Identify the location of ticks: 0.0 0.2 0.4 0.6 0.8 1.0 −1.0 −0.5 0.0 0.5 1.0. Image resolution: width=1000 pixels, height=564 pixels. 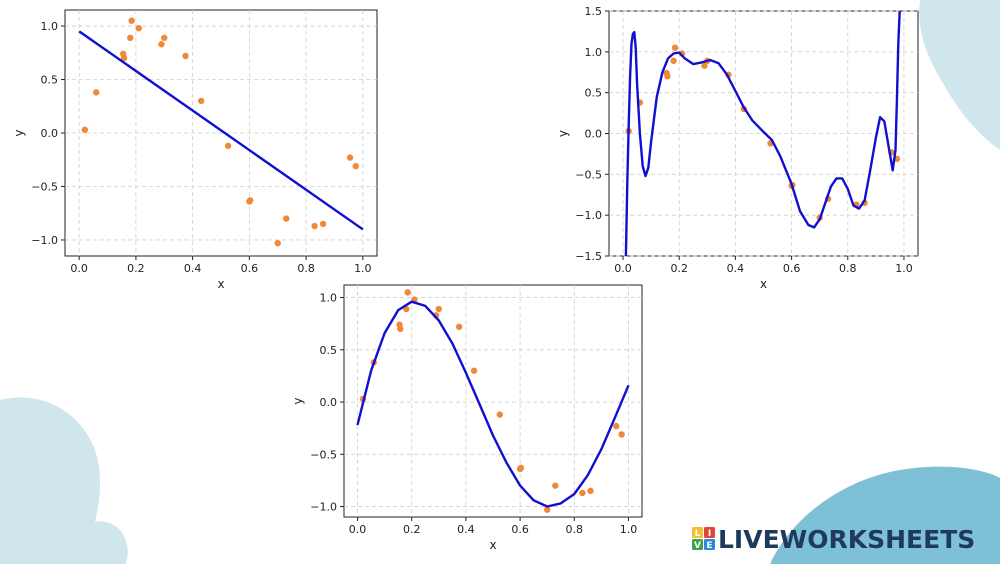
(473, 414).